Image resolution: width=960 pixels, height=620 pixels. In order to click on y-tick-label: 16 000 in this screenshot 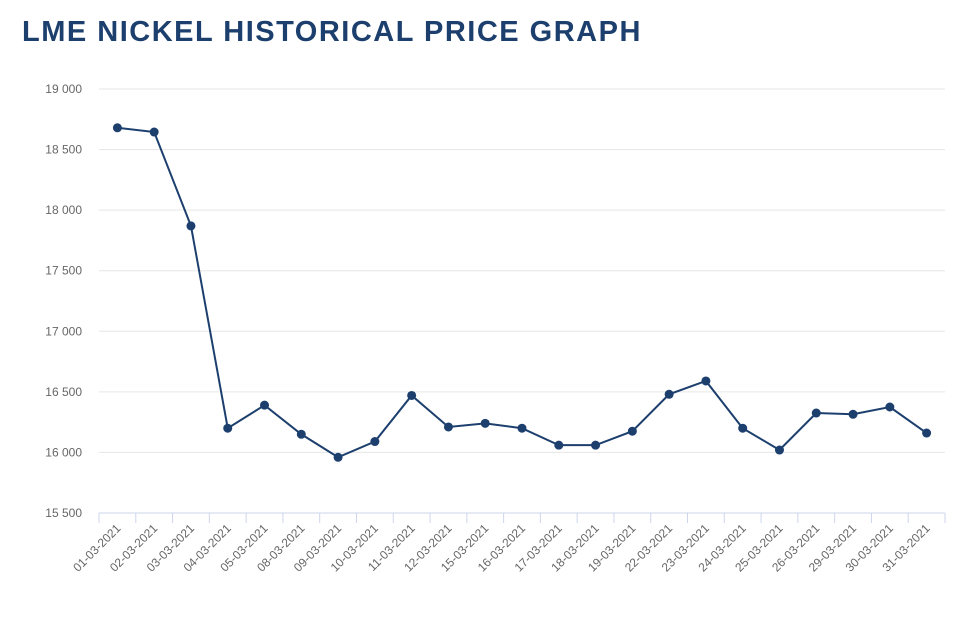, I will do `click(63, 452)`.